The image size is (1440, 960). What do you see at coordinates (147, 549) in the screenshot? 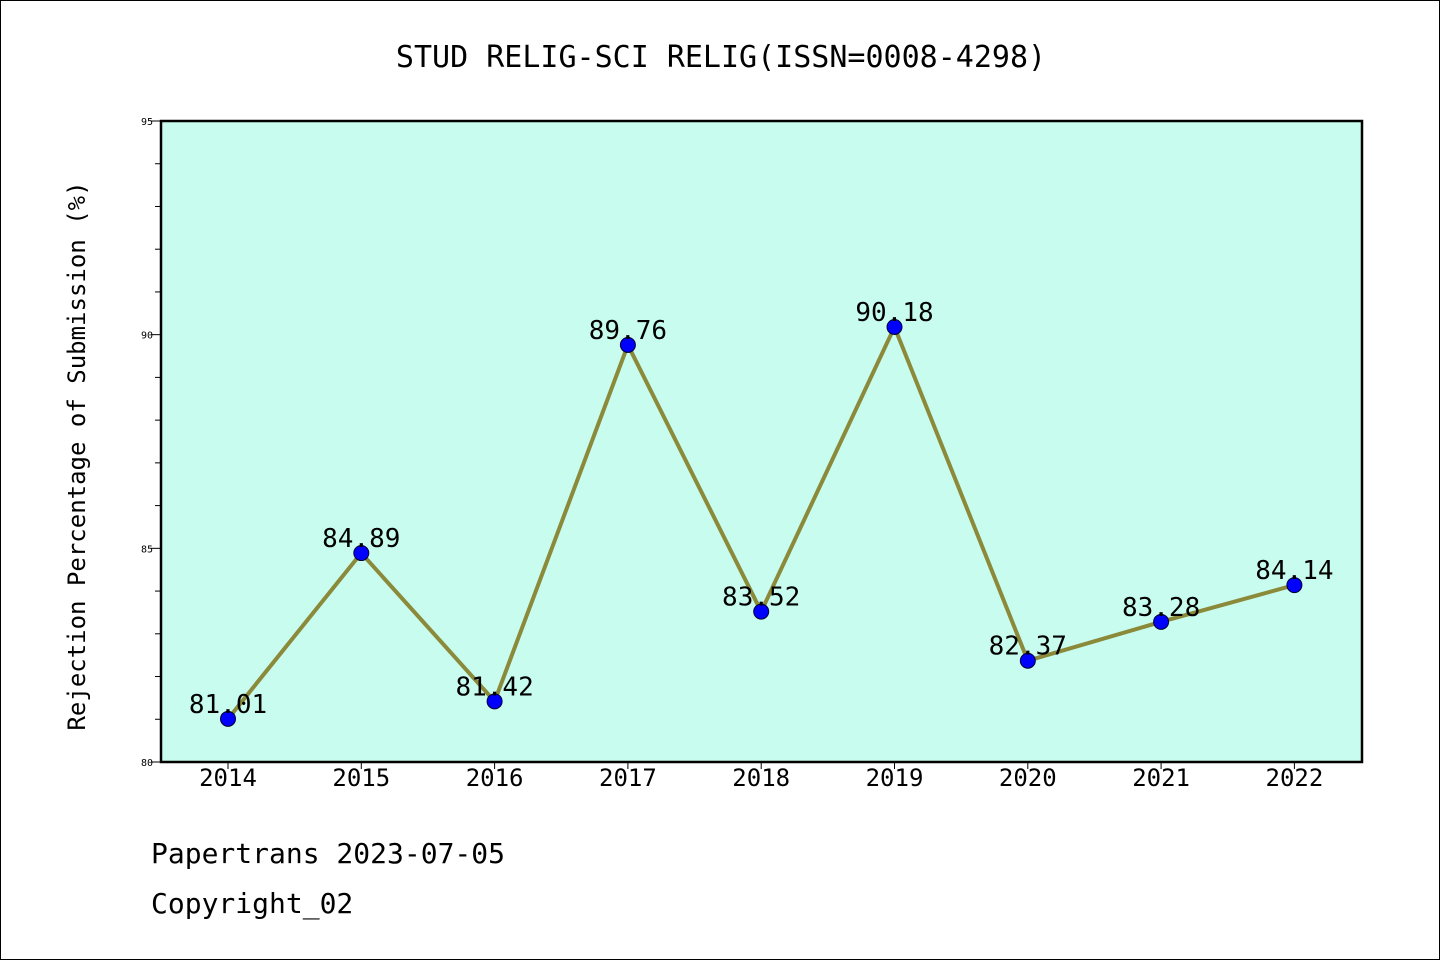
I see `y-tick-label: 85` at bounding box center [147, 549].